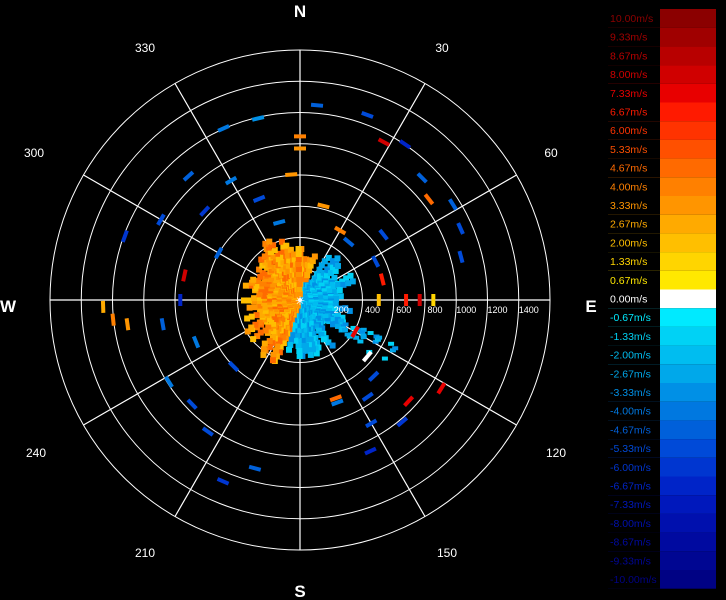  What do you see at coordinates (628, 169) in the screenshot?
I see `legend-label: 4.67m/s` at bounding box center [628, 169].